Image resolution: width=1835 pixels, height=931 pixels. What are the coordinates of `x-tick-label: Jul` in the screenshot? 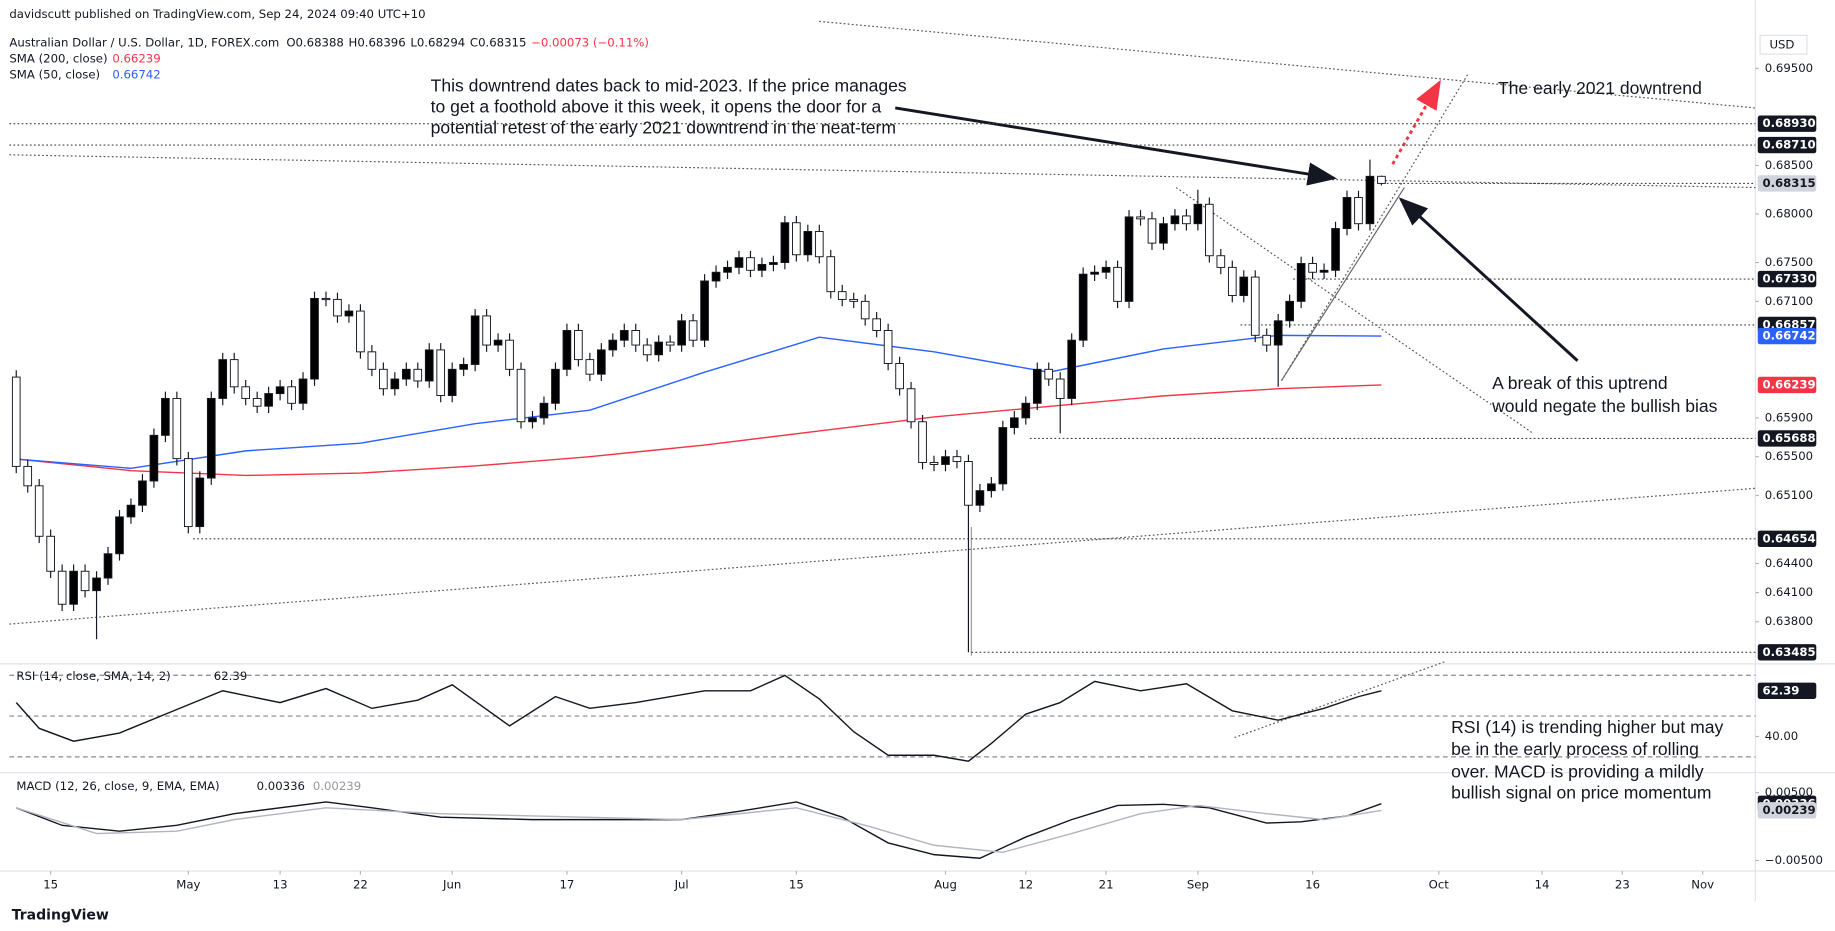 It's located at (681, 885).